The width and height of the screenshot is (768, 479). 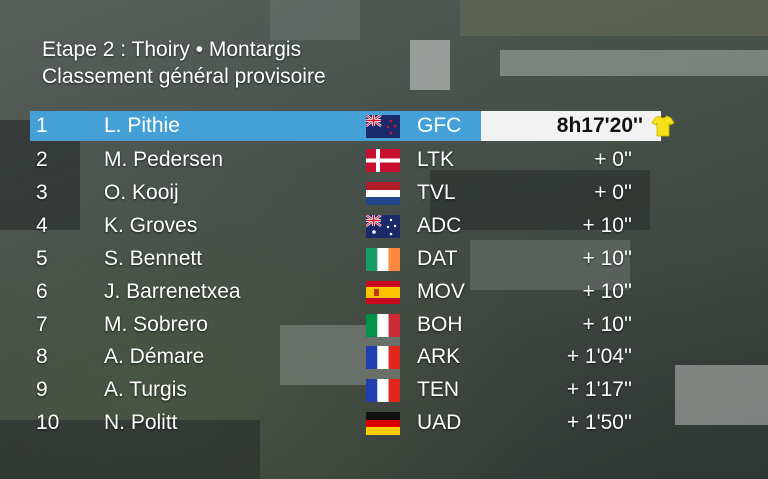 I want to click on standings-row: 5 S. Bennett DAT + 10'', so click(x=355, y=259).